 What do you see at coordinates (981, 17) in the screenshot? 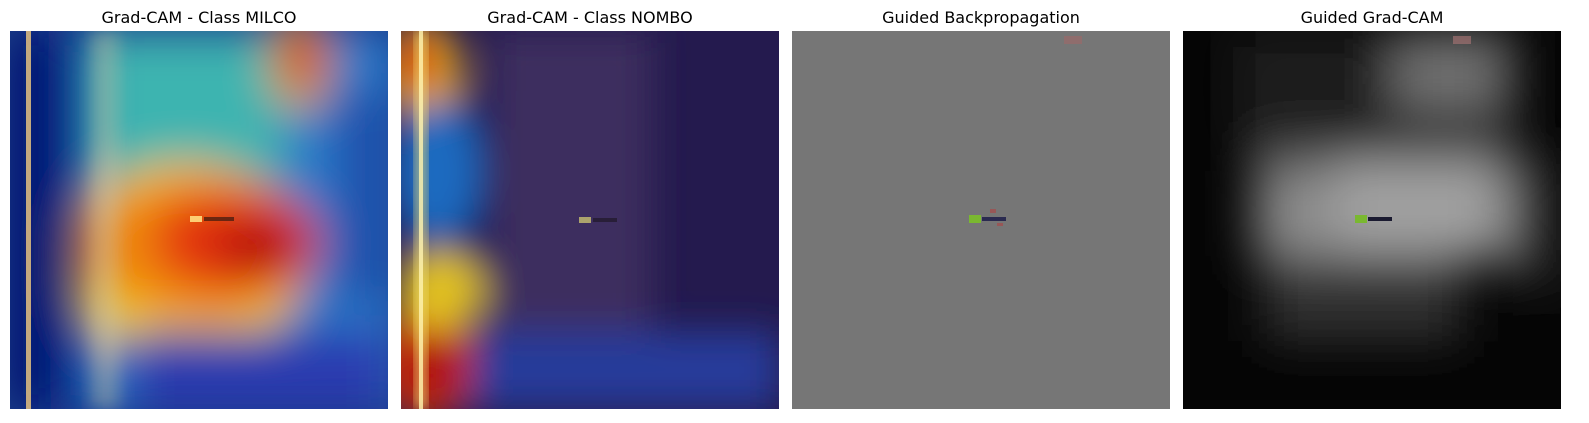
I see `panel-title: Guided Backpropagation` at bounding box center [981, 17].